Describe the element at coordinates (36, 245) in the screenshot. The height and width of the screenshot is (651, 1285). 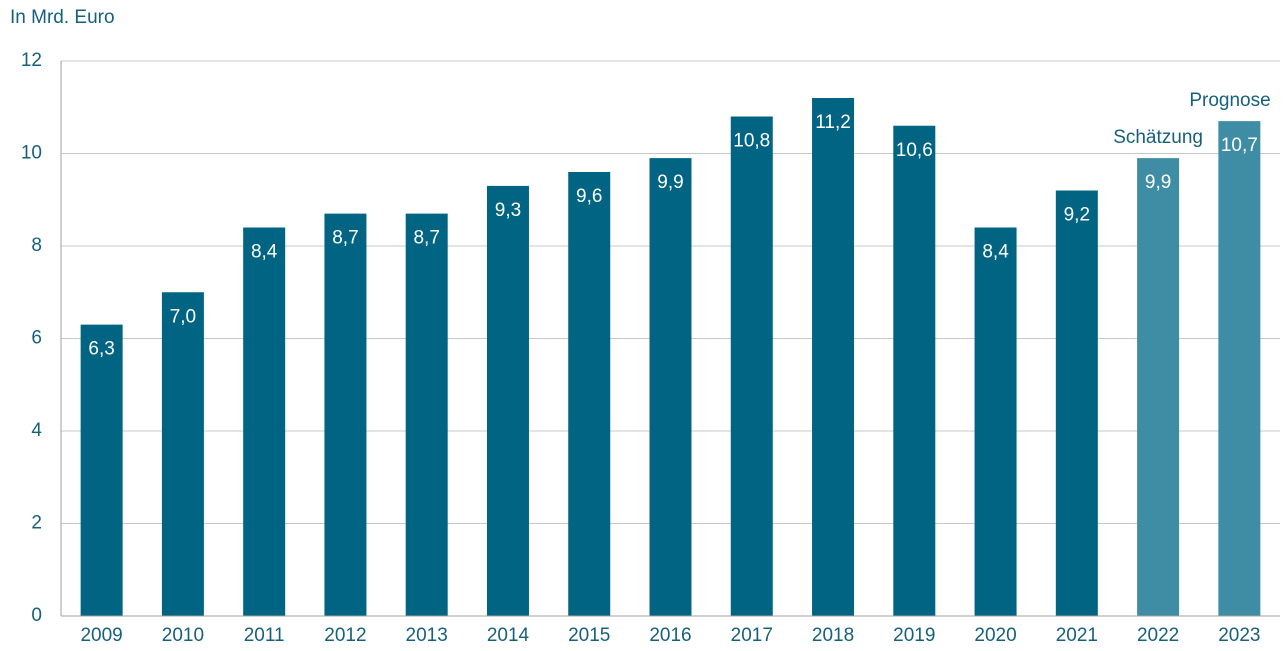
I see `y-tick-label: 8` at that location.